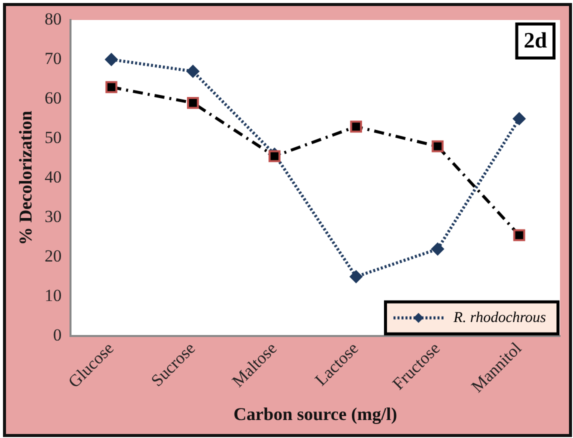  What do you see at coordinates (25, 178) in the screenshot?
I see `y-axis-title: % Decolorization` at bounding box center [25, 178].